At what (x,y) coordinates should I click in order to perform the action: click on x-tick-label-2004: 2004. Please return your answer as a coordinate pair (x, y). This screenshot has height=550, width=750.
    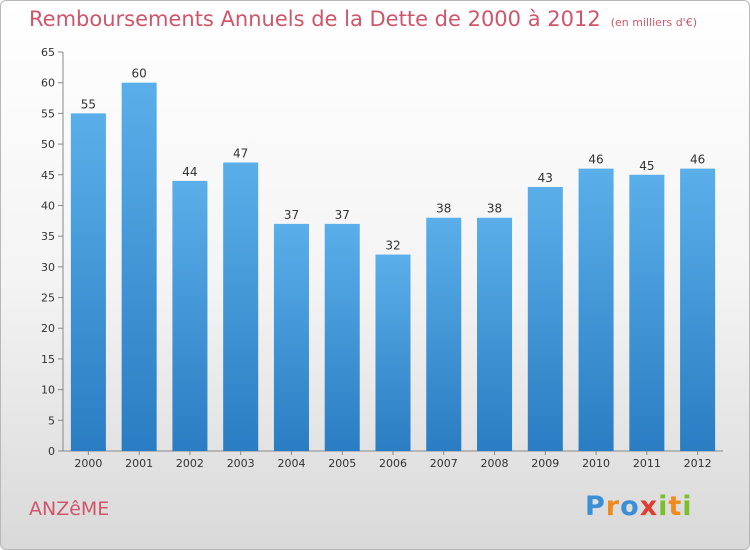
    Looking at the image, I should click on (291, 463).